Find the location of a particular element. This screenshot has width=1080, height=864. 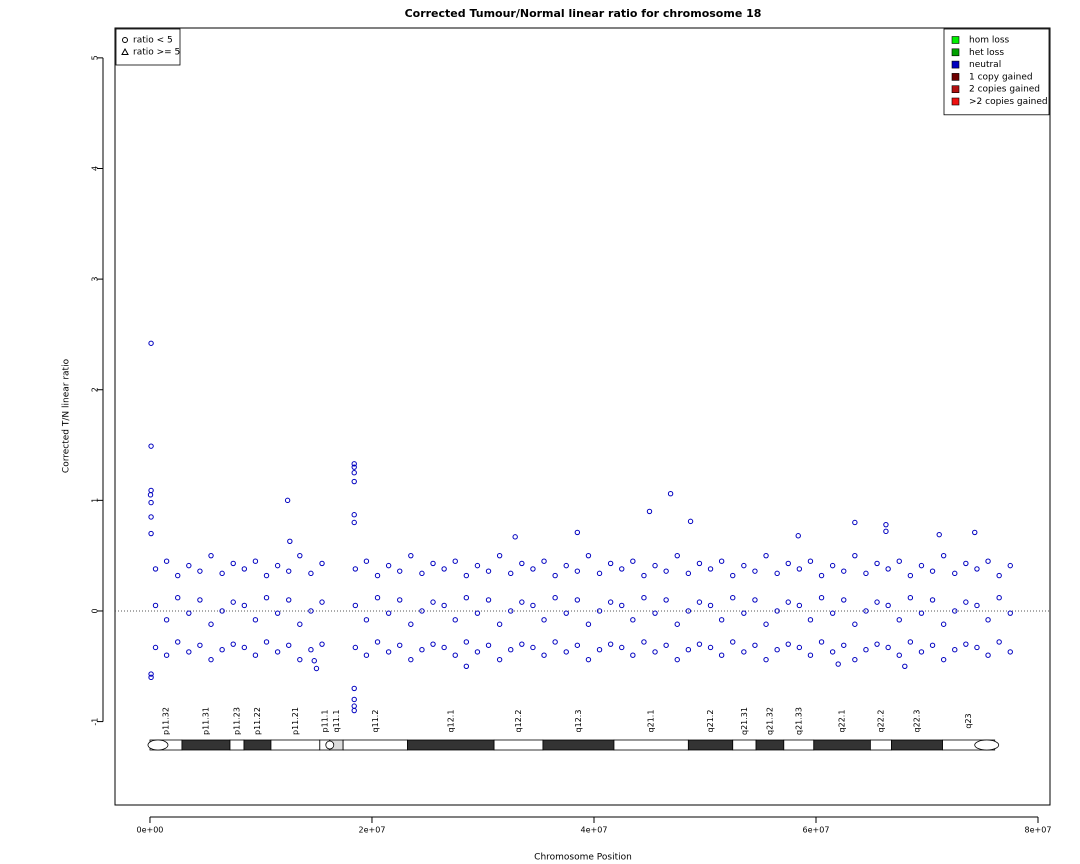

y-tick-label: 2 is located at coordinates (95, 389).